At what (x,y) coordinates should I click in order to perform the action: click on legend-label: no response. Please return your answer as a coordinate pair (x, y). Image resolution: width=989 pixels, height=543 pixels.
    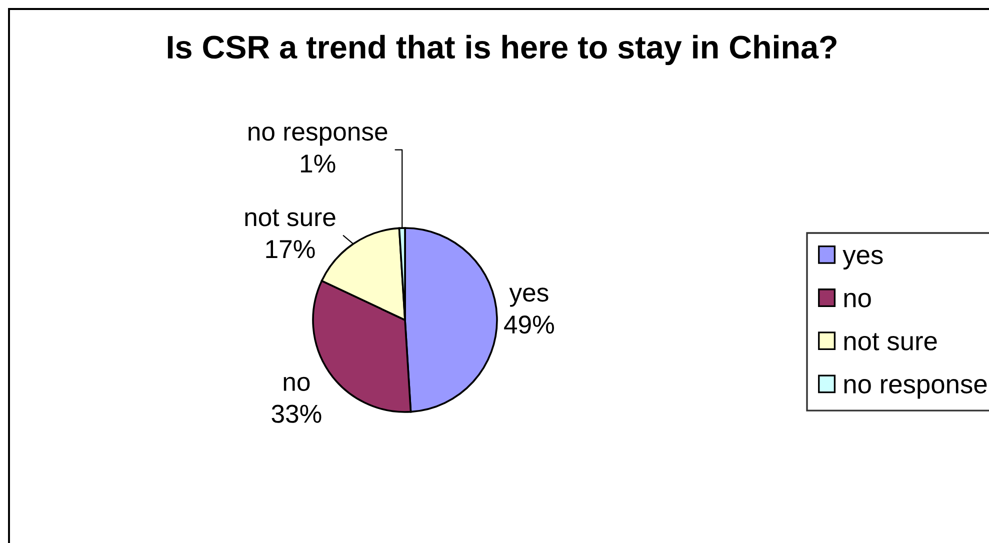
    Looking at the image, I should click on (915, 389).